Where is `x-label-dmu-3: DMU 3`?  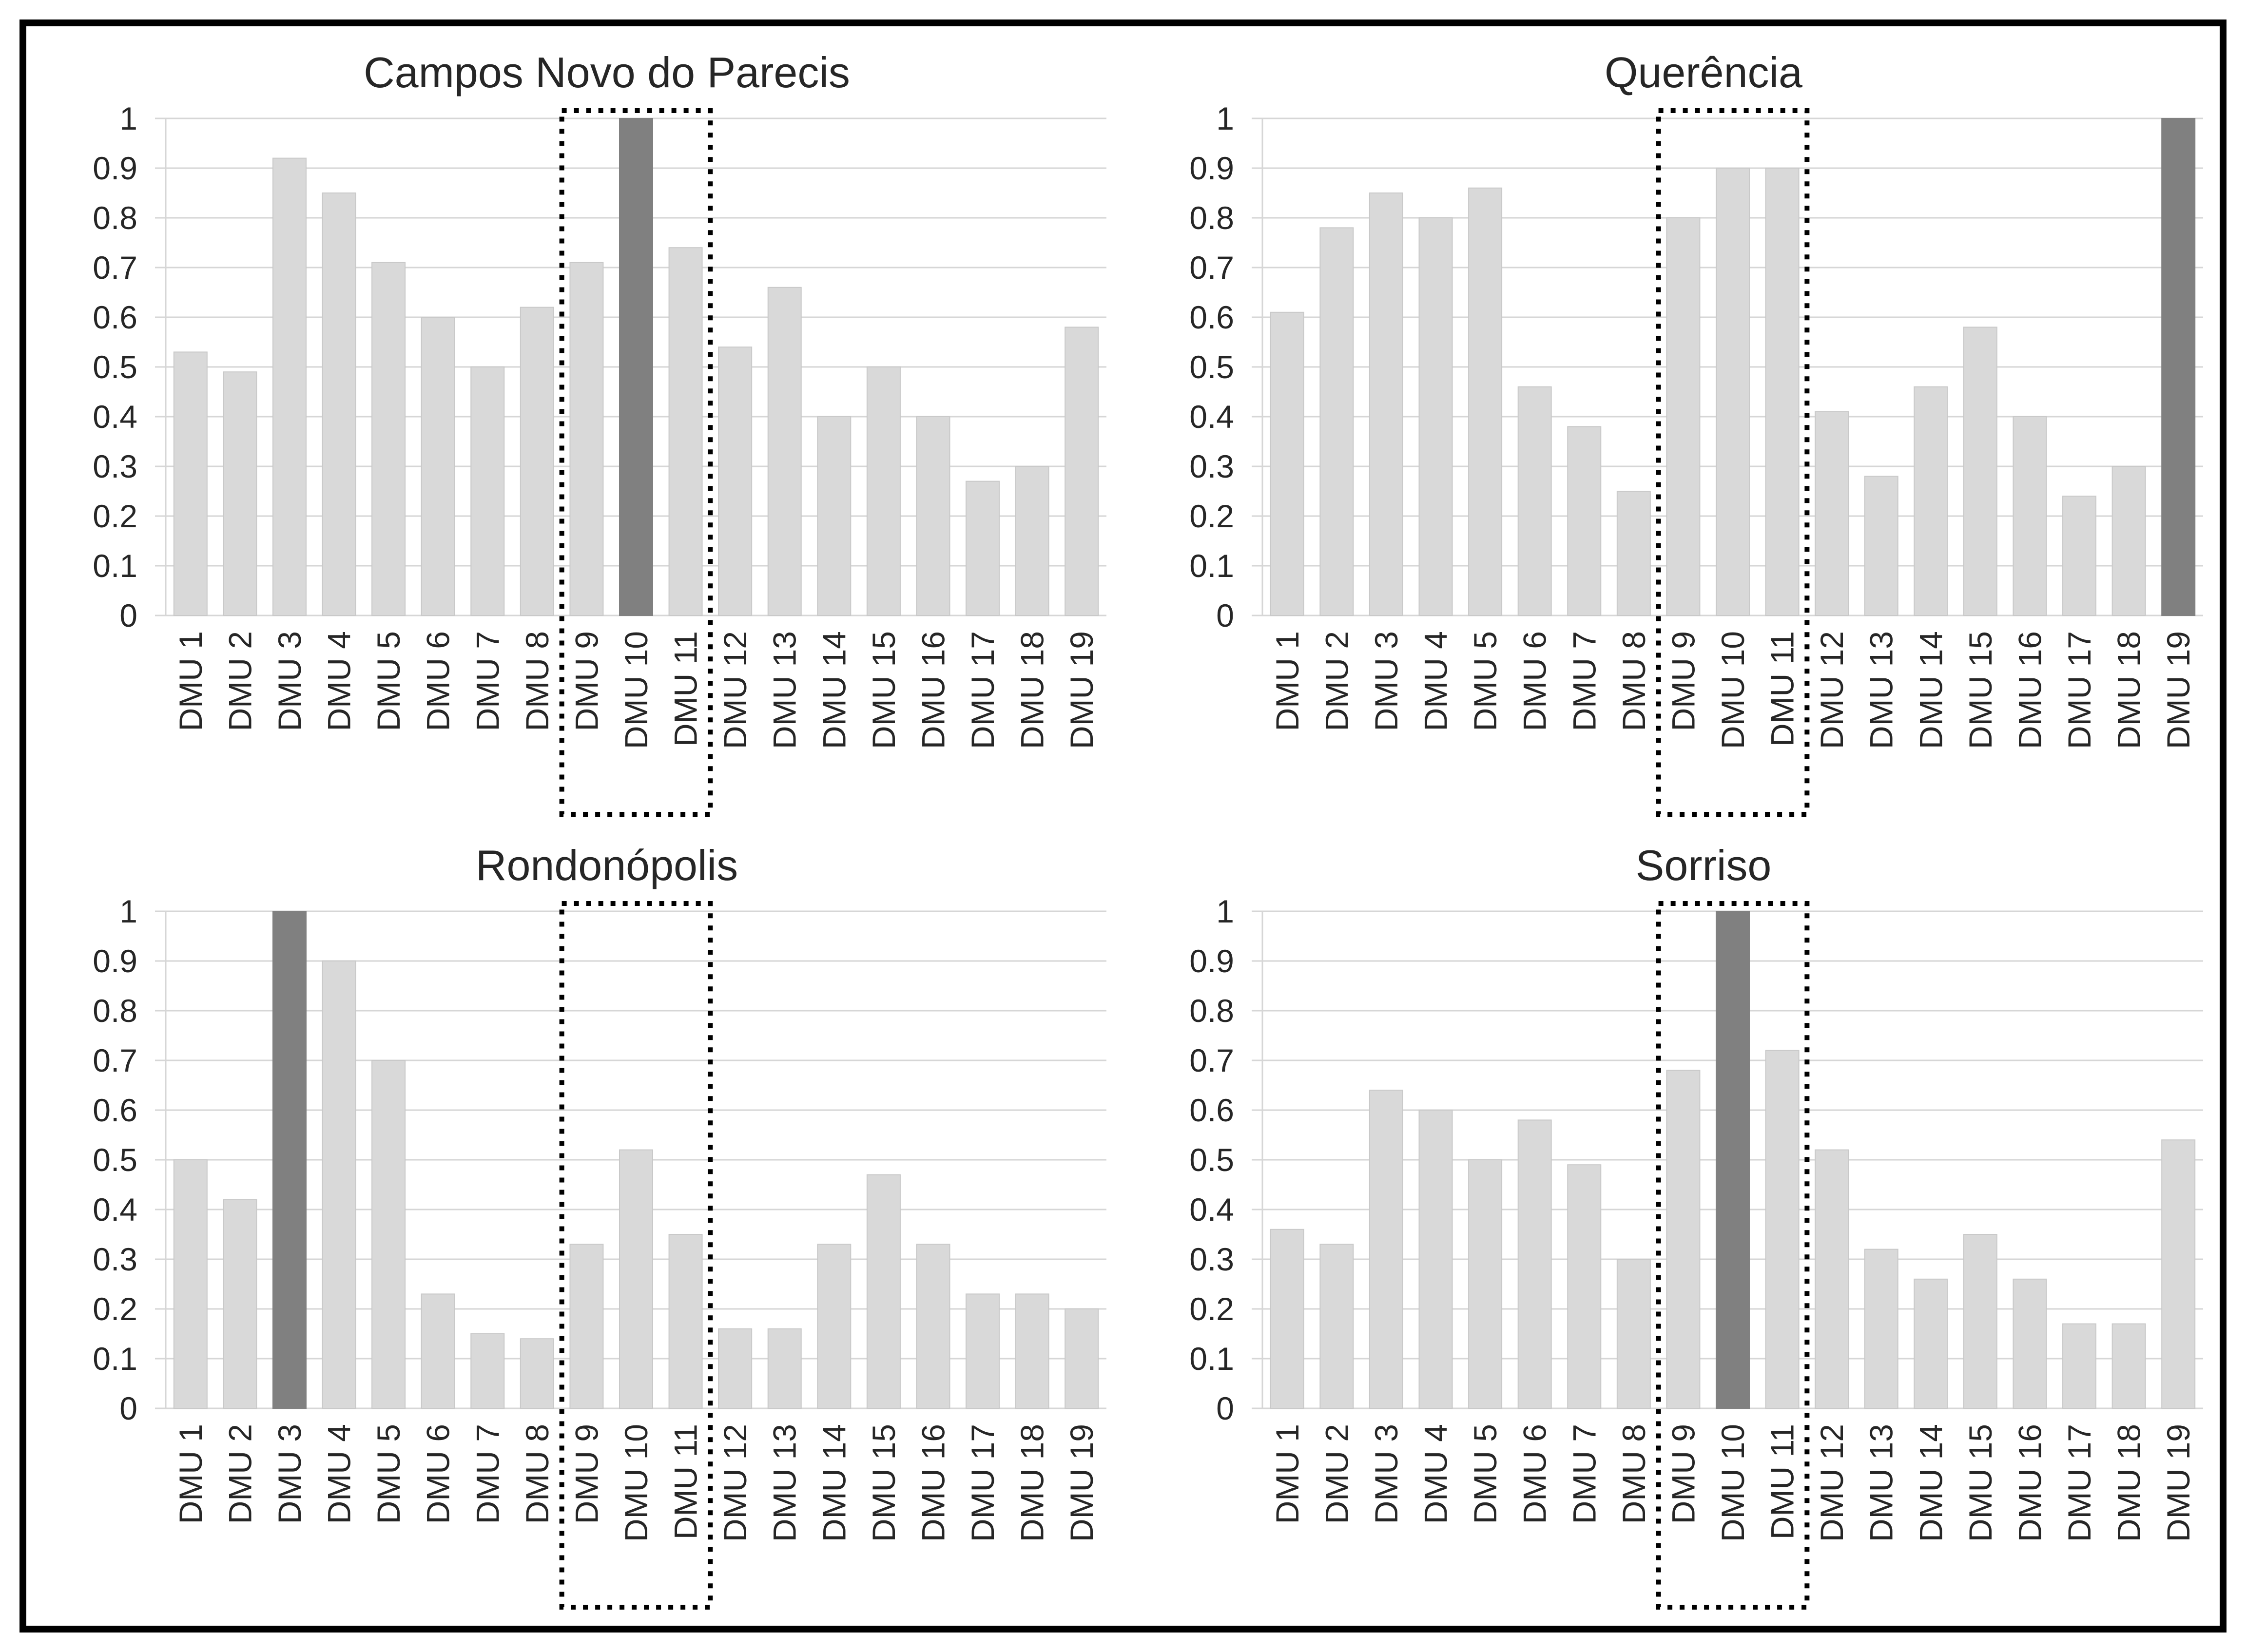 x-label-dmu-3: DMU 3 is located at coordinates (289, 681).